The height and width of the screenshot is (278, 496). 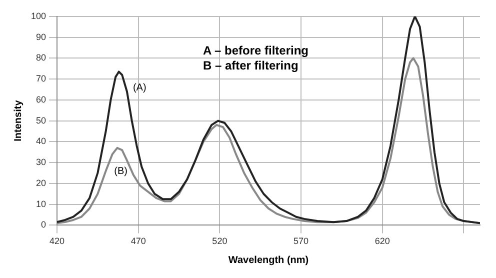 What do you see at coordinates (41, 162) in the screenshot?
I see `y-tick-label: 30` at bounding box center [41, 162].